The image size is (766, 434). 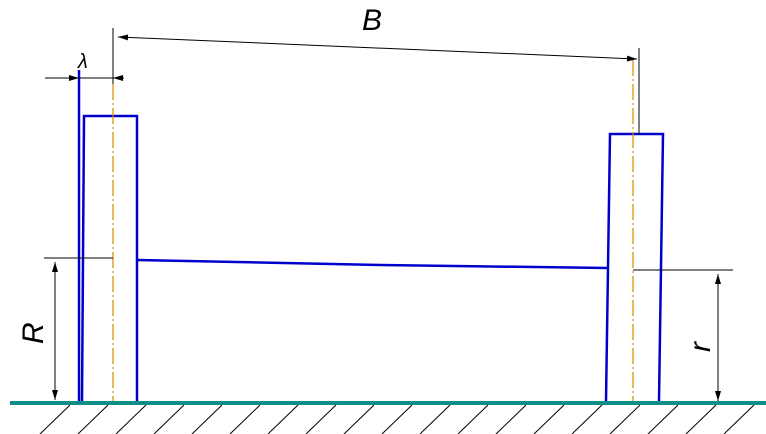 What do you see at coordinates (108, 236) in the screenshot?
I see `left-wheel` at bounding box center [108, 236].